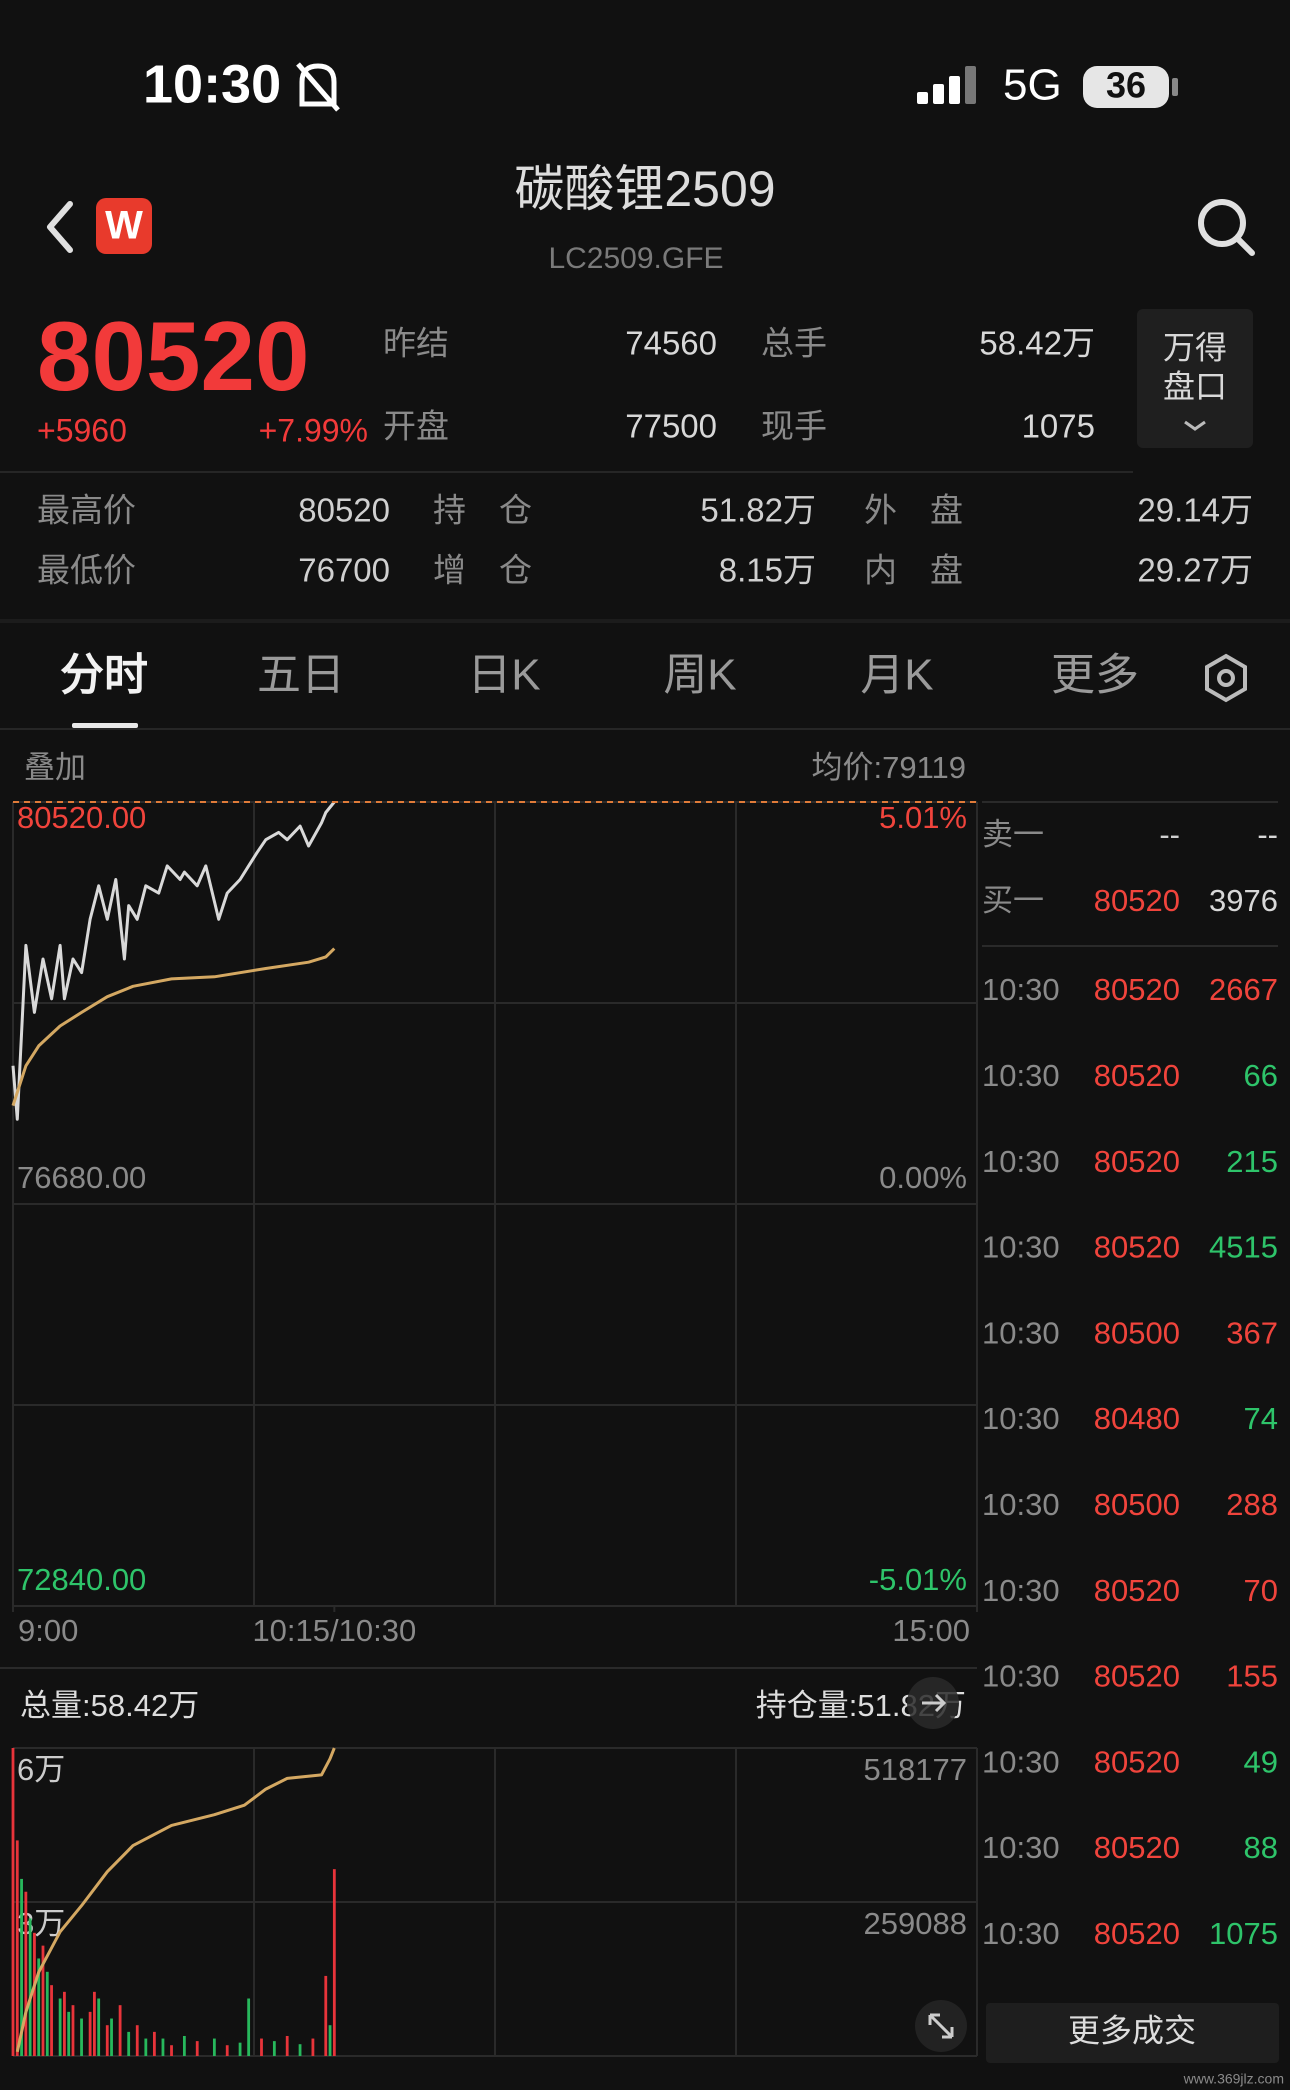  Describe the element at coordinates (1252, 1161) in the screenshot. I see `book-volume: 215` at that location.